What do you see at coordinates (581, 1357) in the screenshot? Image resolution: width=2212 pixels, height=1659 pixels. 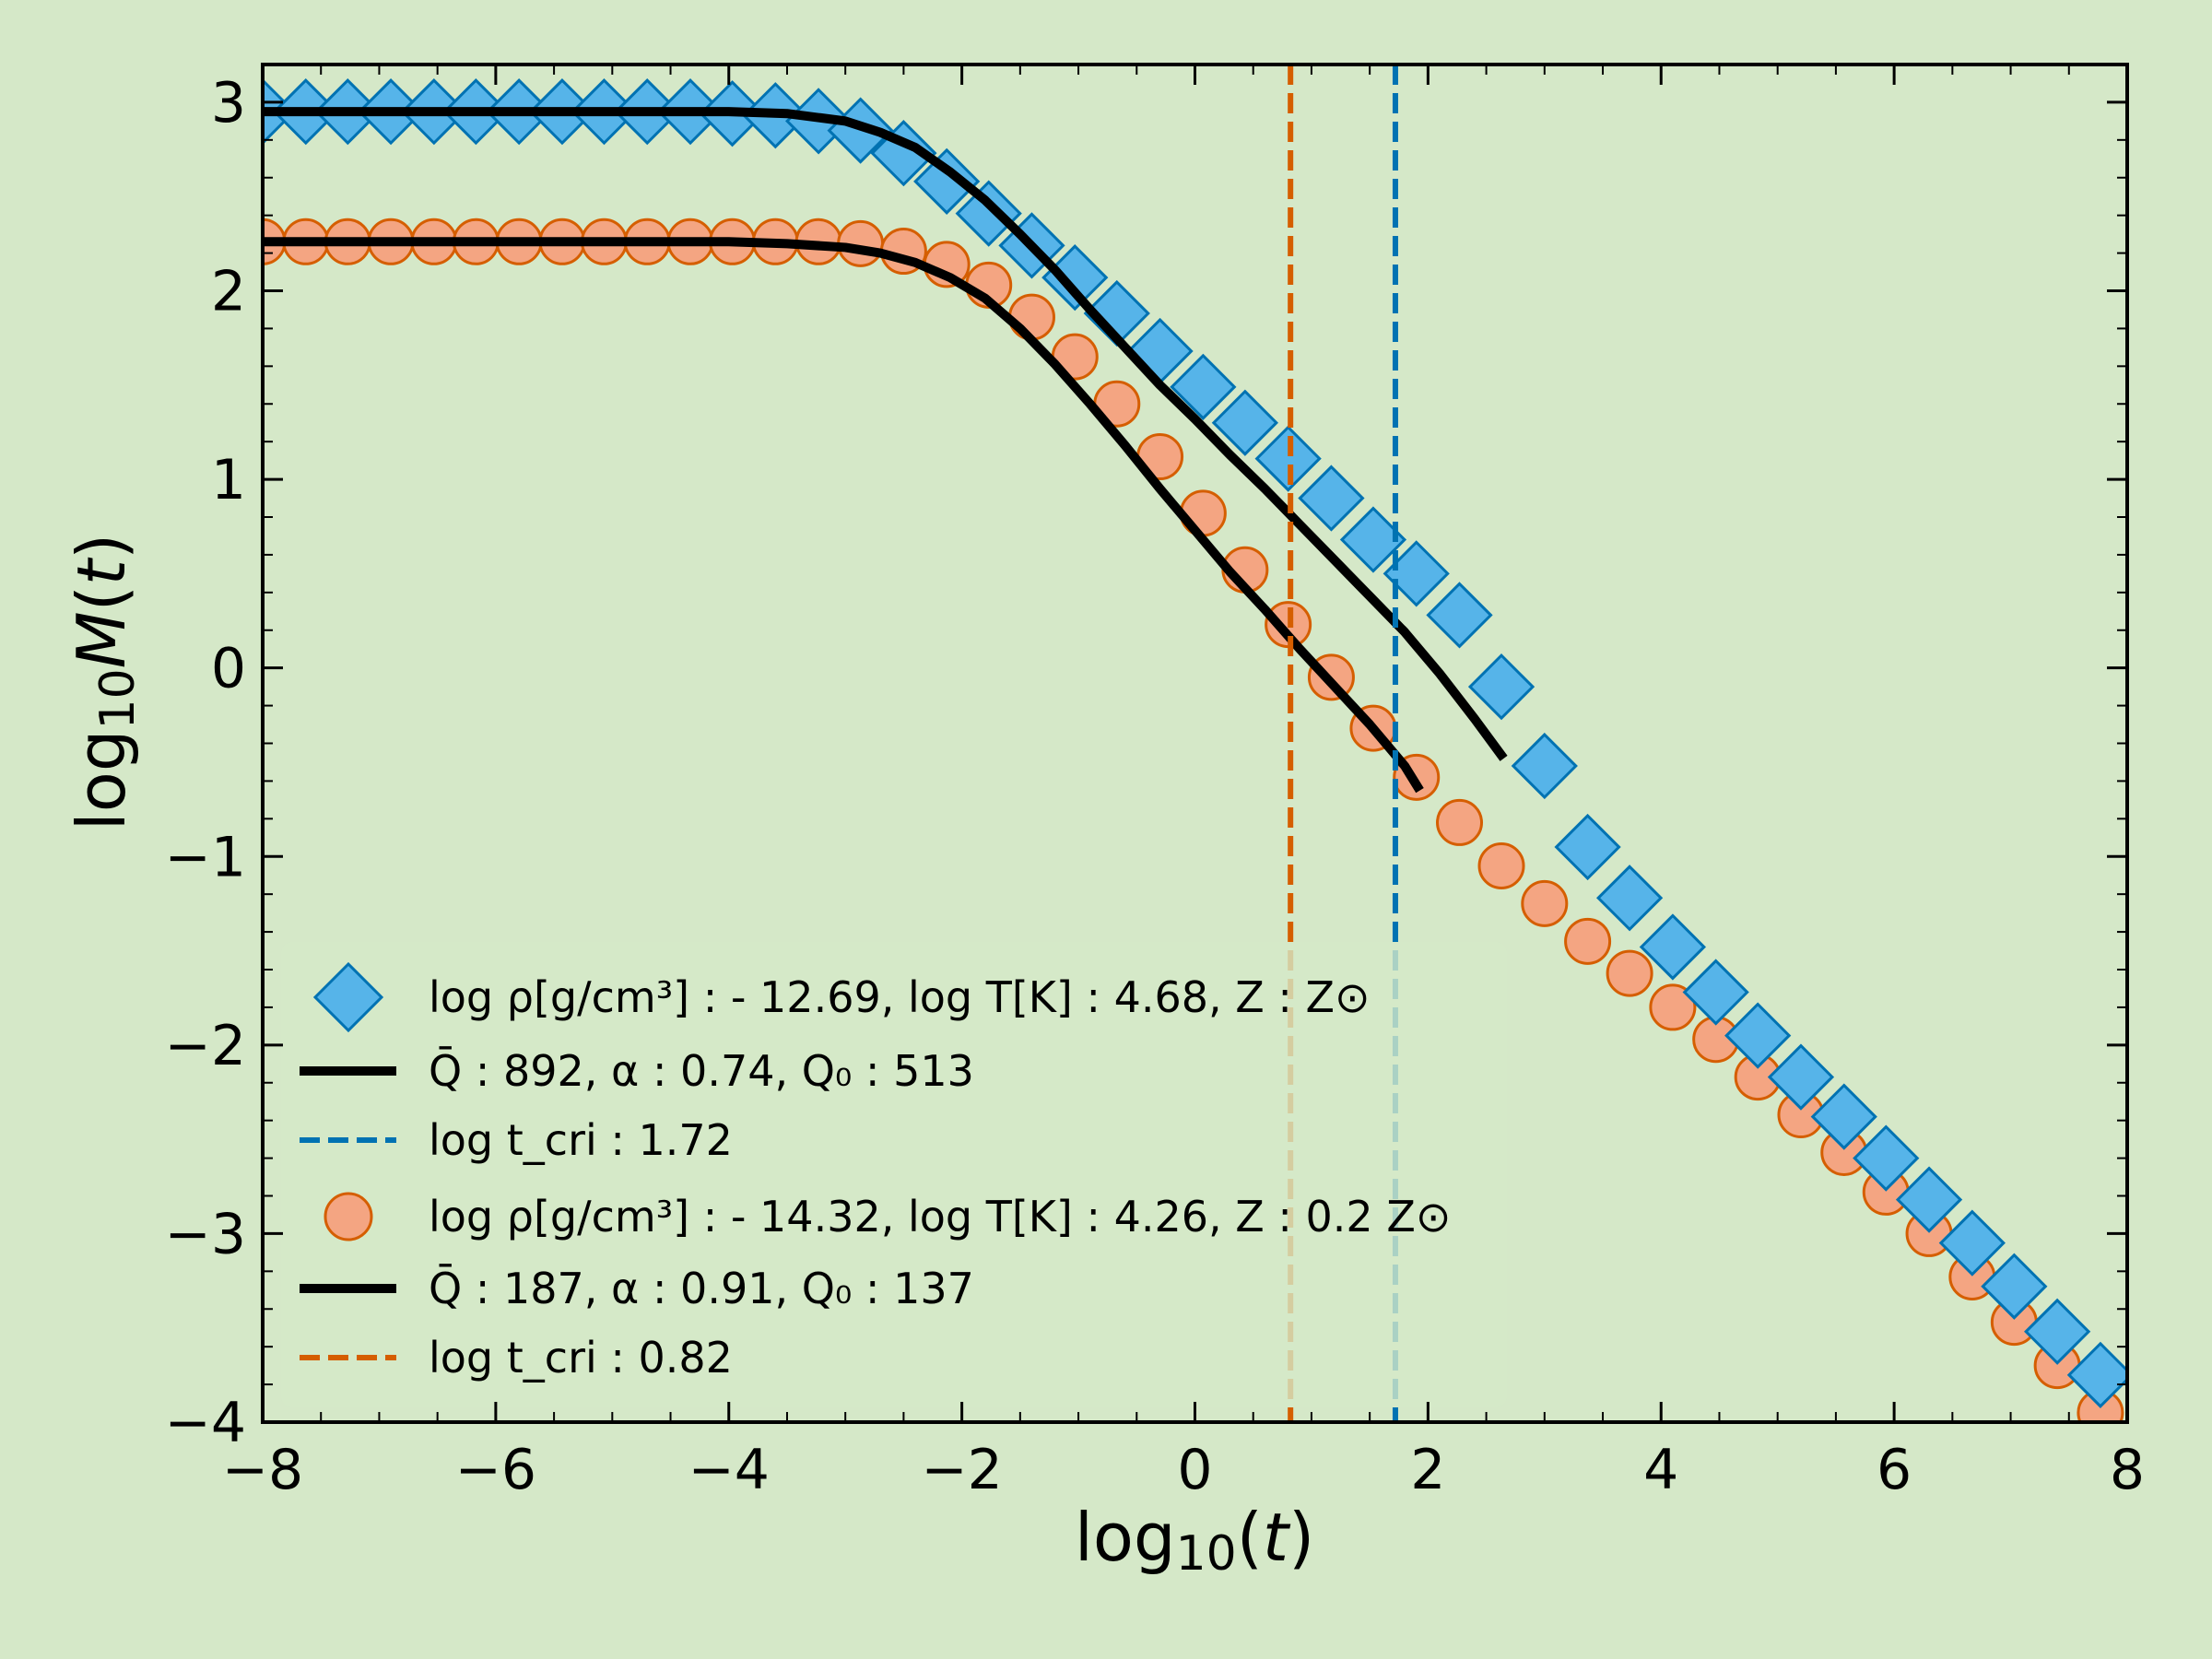 I see `legend-label: log t_cri : 0.82` at bounding box center [581, 1357].